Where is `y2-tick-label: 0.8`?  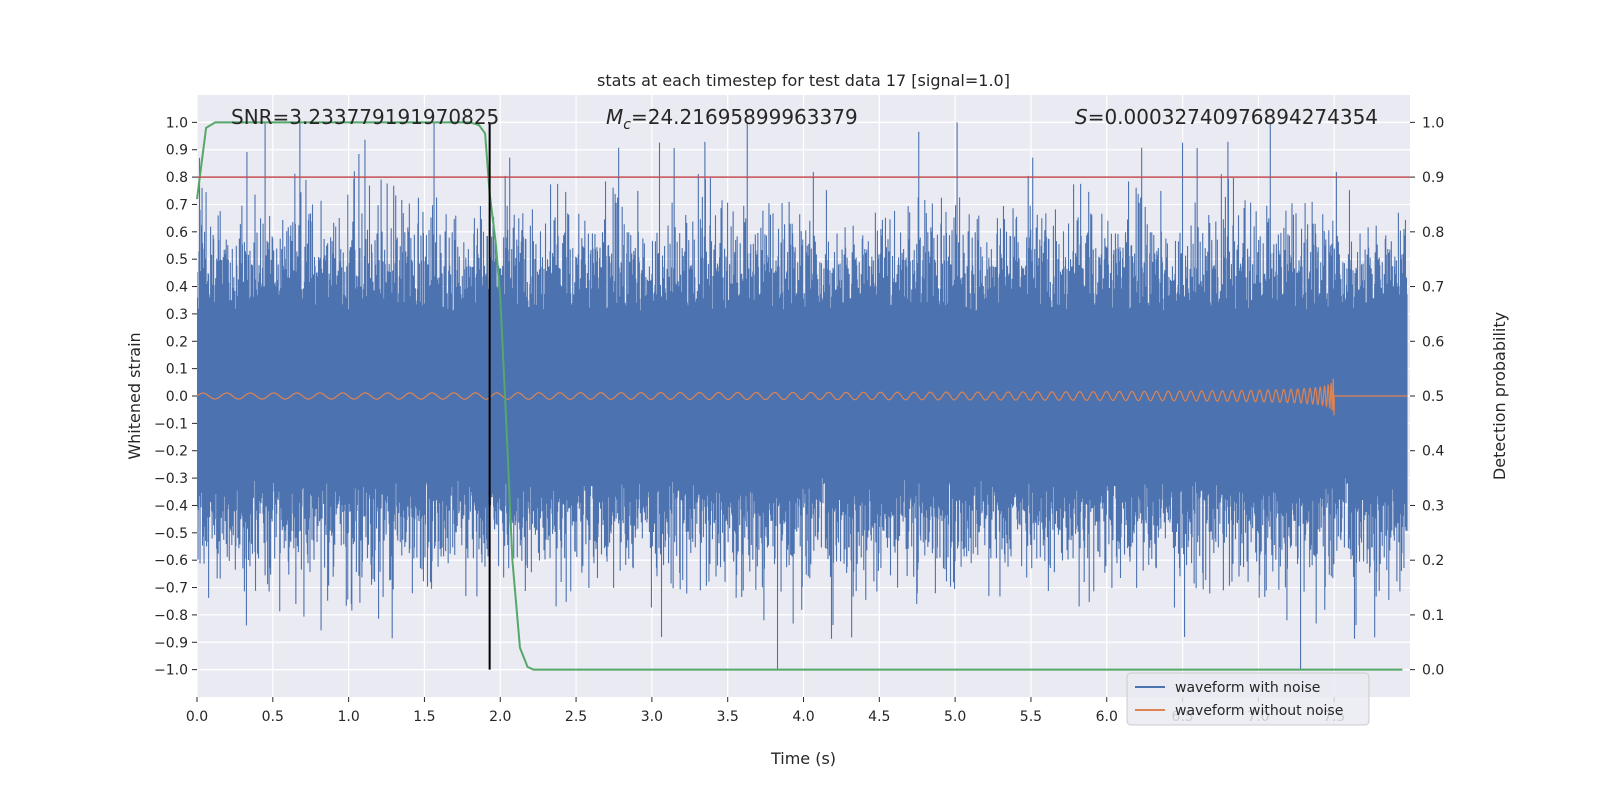 y2-tick-label: 0.8 is located at coordinates (1433, 233).